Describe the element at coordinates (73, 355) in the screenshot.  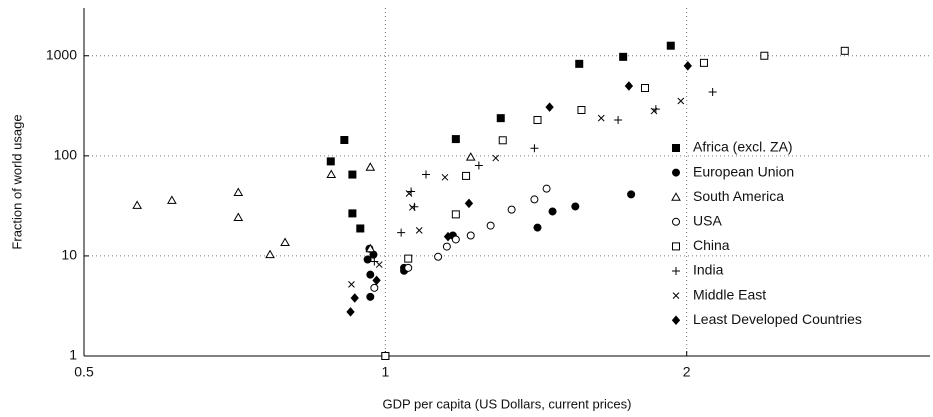
I see `y-tick-label: 1` at that location.